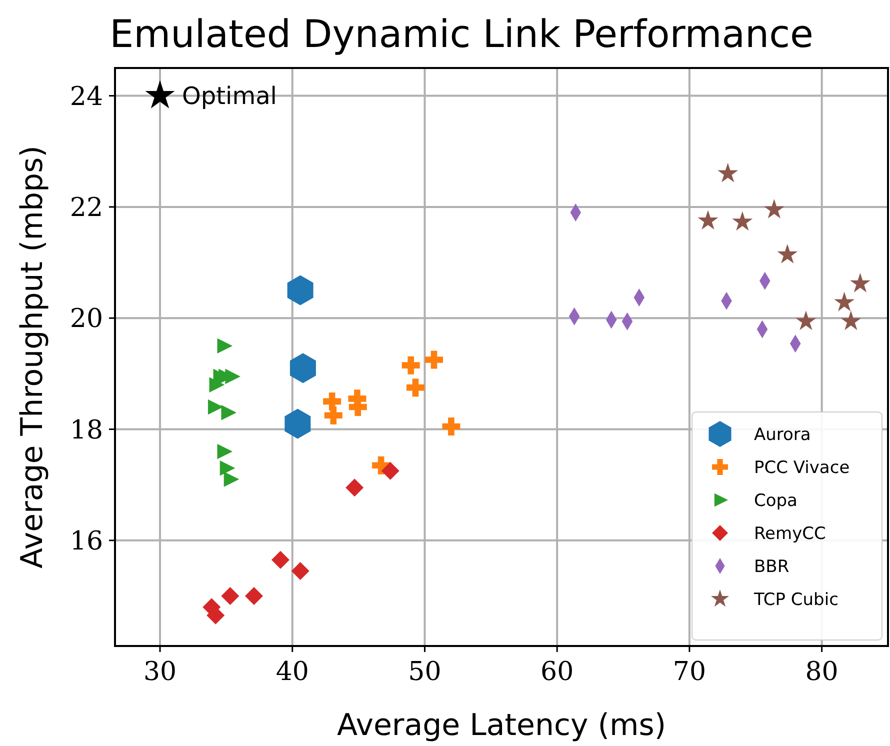  Describe the element at coordinates (425, 672) in the screenshot. I see `x-tick-label: 50` at that location.